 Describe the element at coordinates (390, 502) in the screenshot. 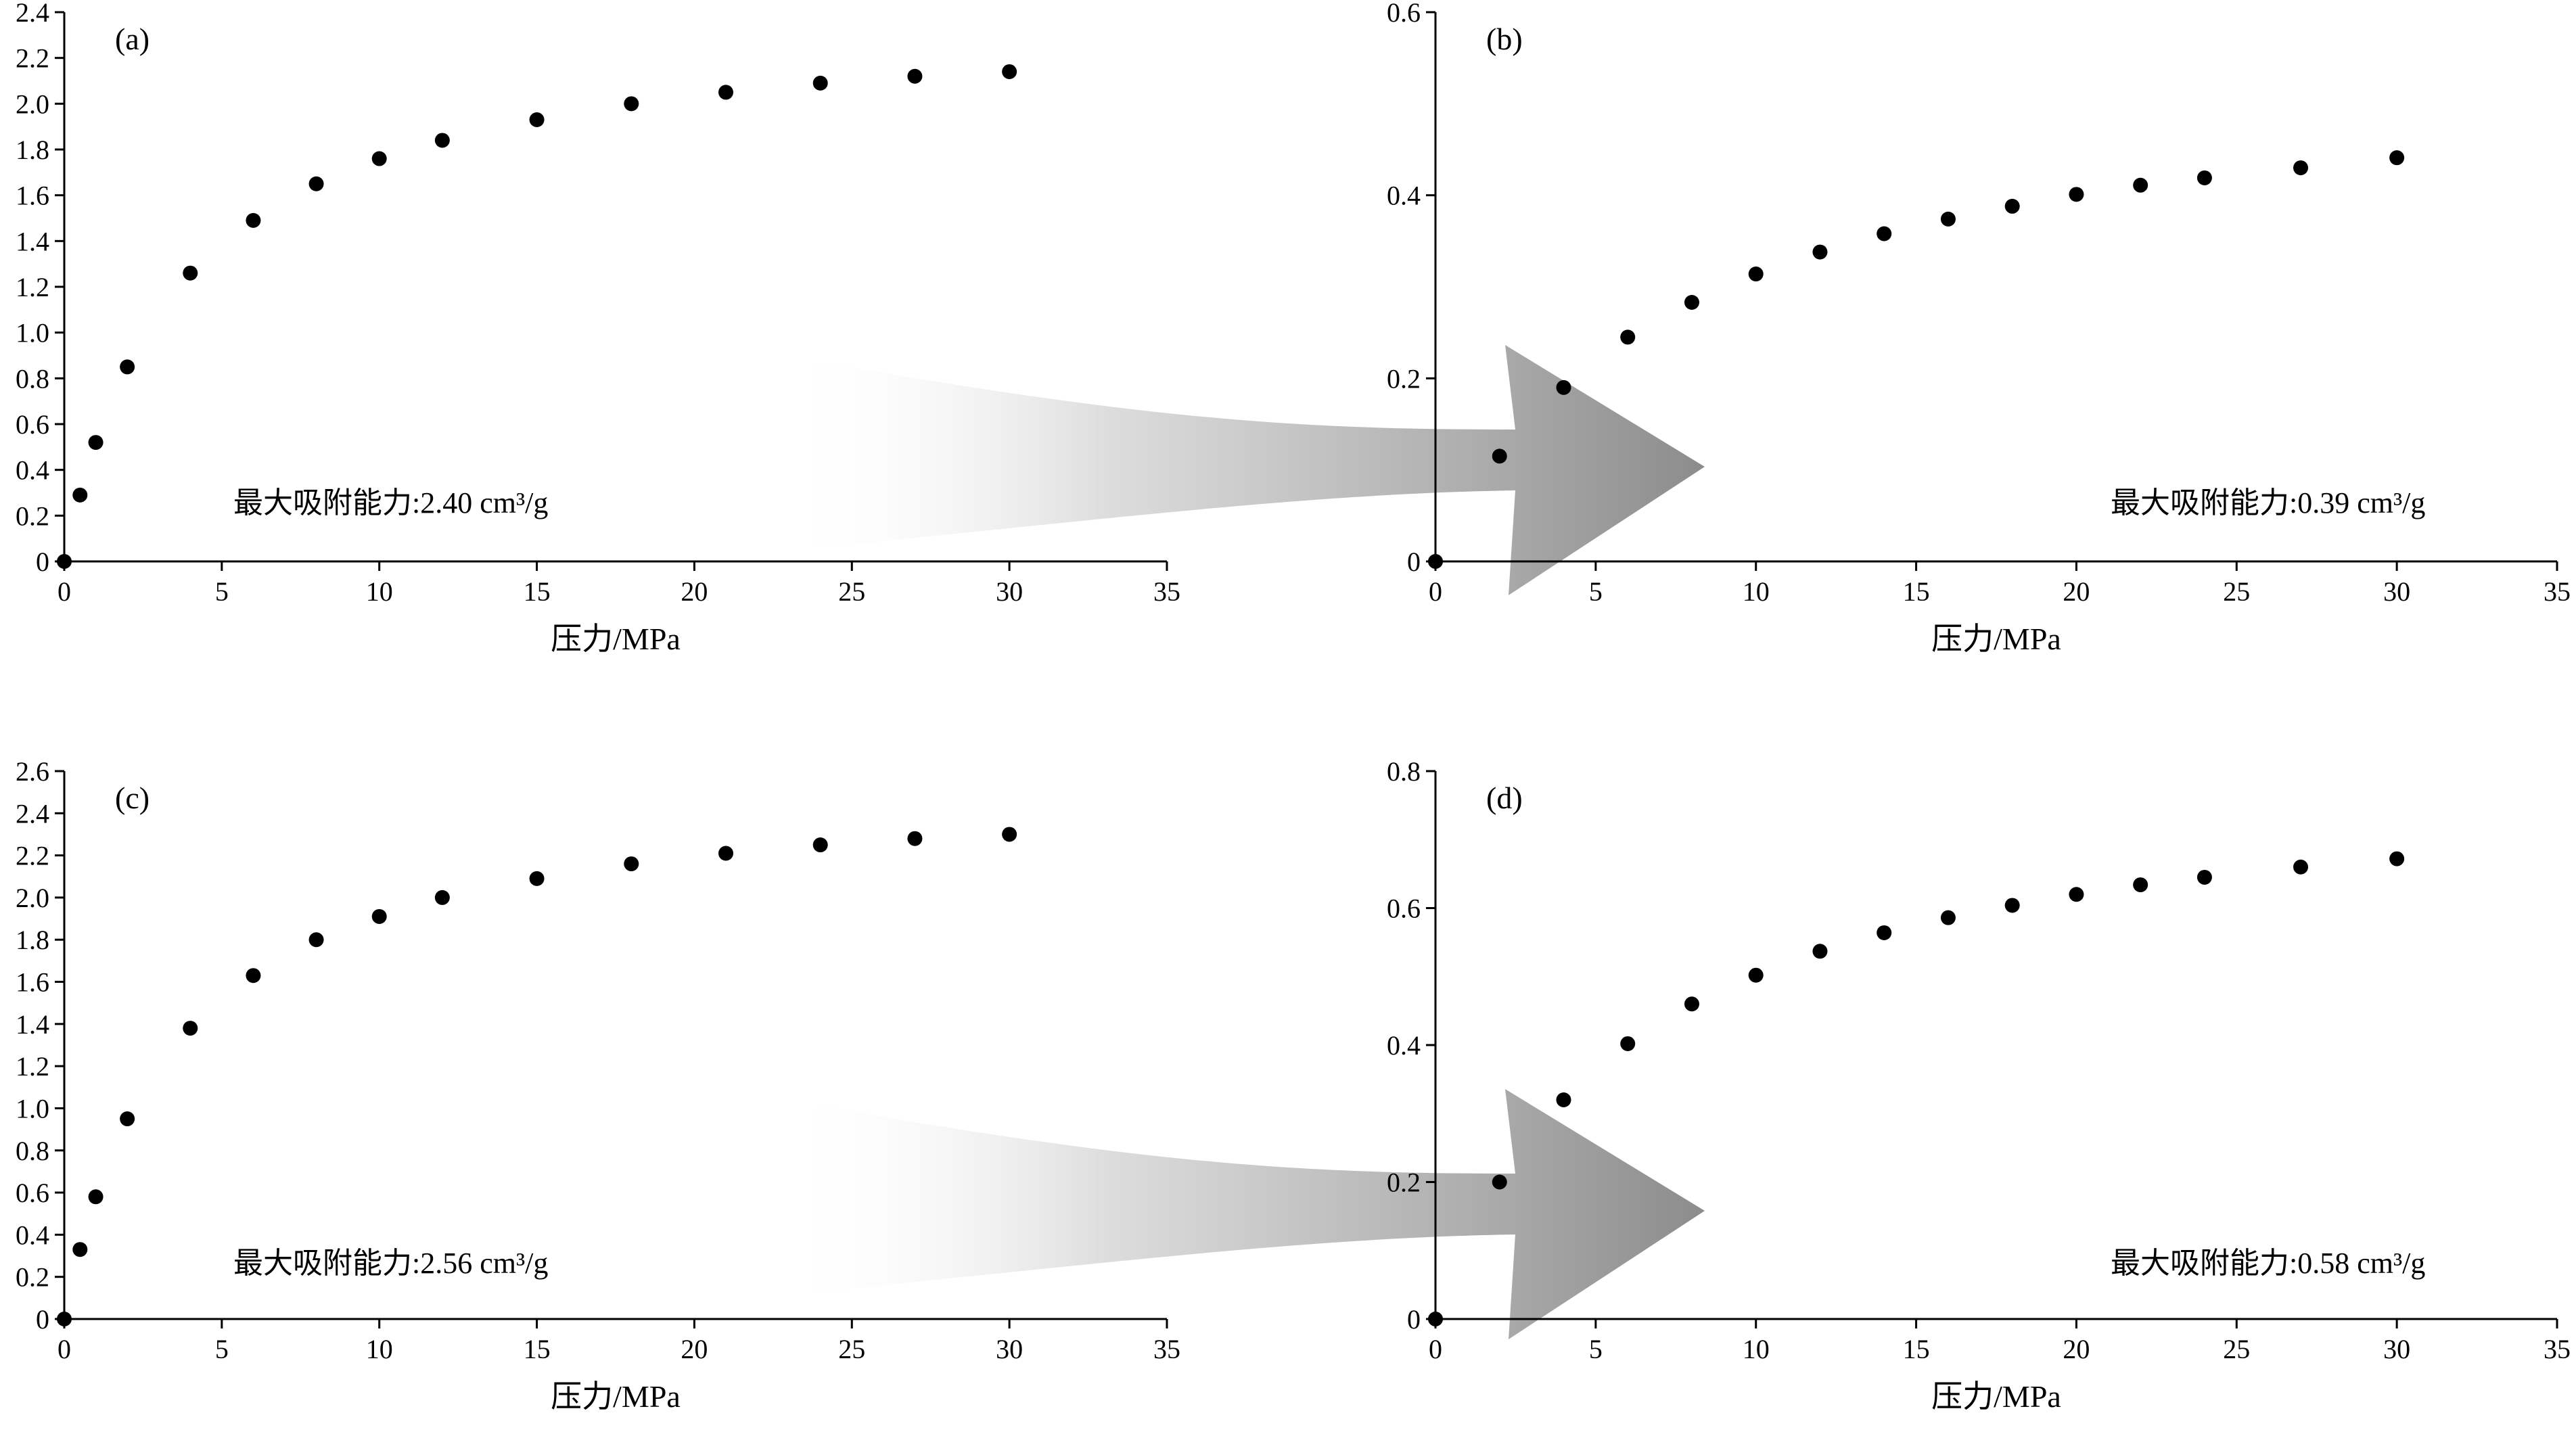

I see `max-adsorption-annotation: 最大吸附能力:2.40 cm³/g` at that location.